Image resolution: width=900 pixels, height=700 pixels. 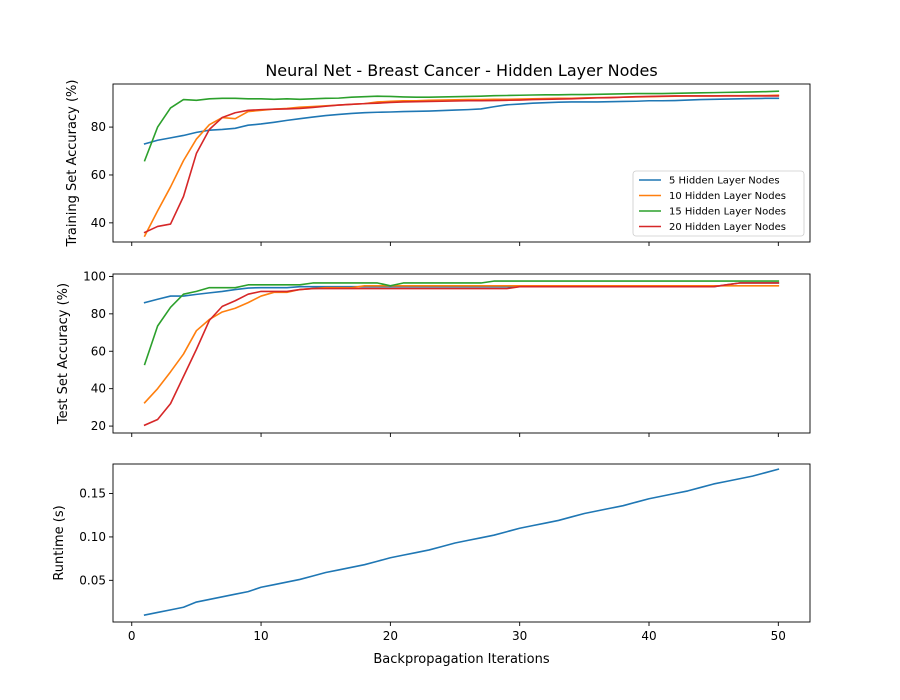 I want to click on x-tick-label: 30, so click(x=519, y=636).